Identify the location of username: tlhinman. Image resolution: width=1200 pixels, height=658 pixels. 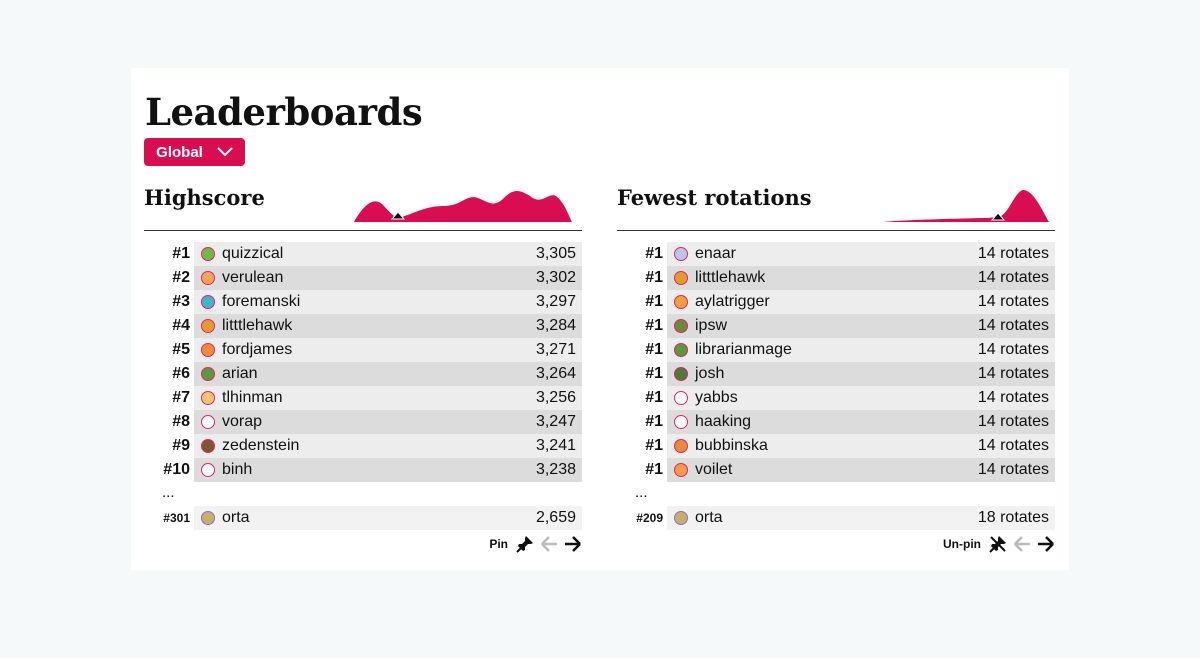
(252, 397).